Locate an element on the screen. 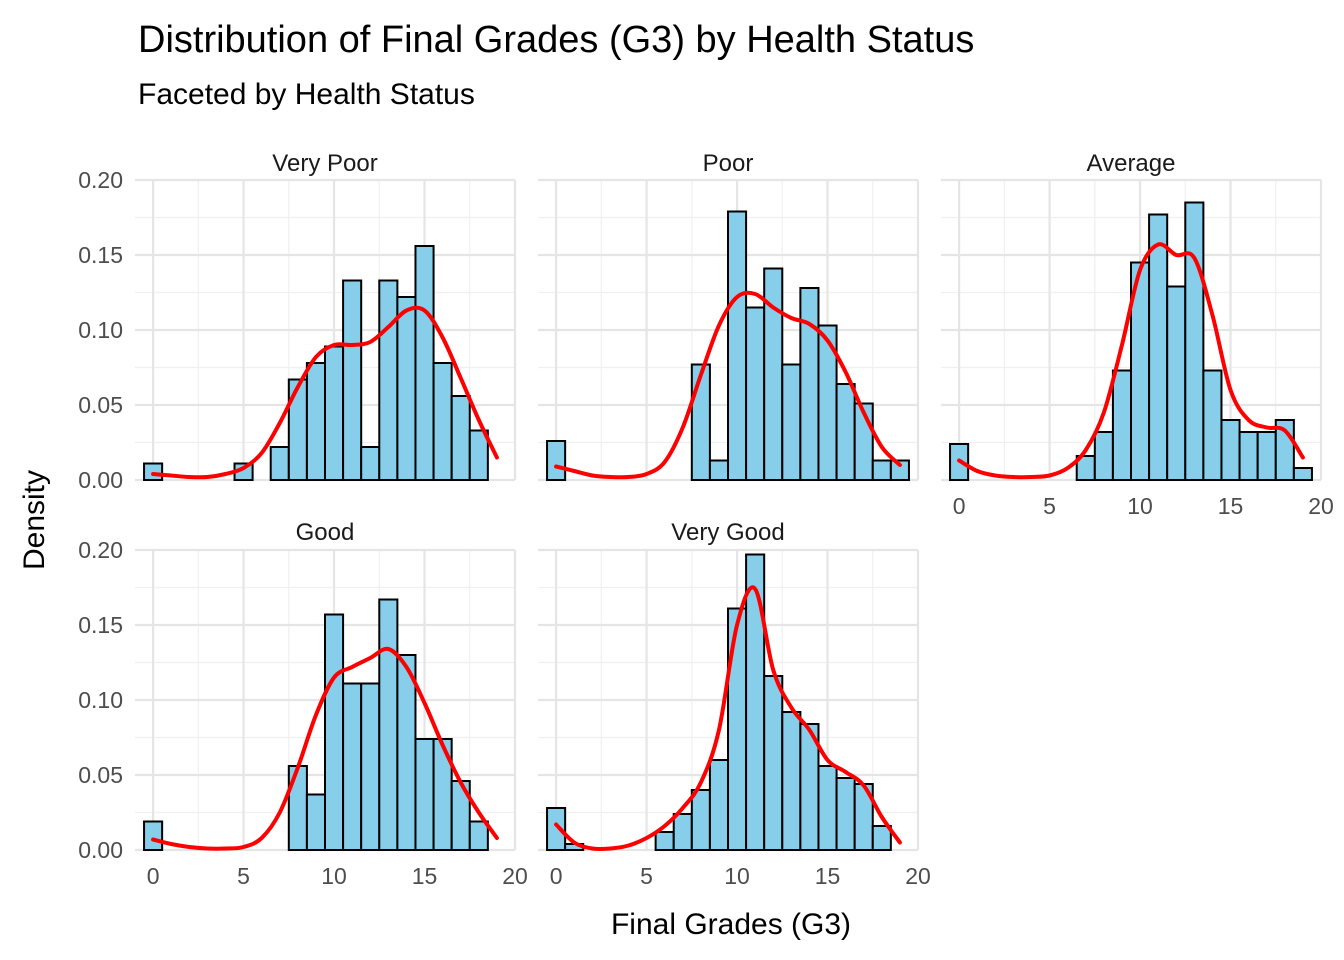 This screenshot has height=960, width=1344. x-axis-title: Final Grades (G3) is located at coordinates (731, 924).